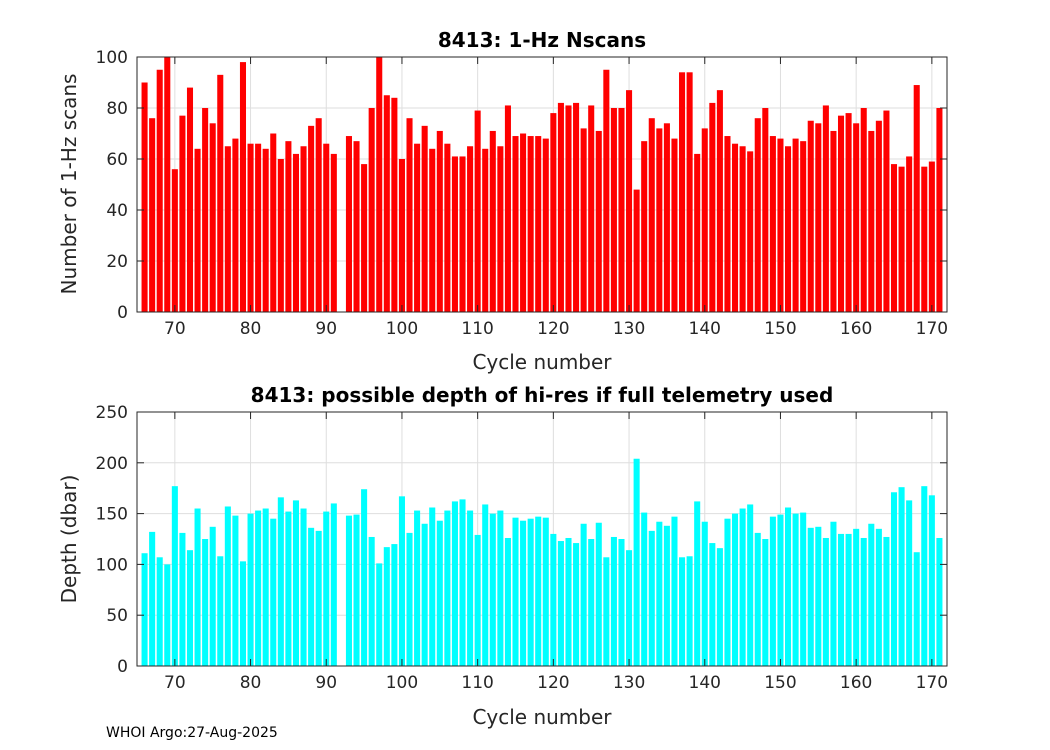 The height and width of the screenshot is (750, 1050). I want to click on depth-x-tick-label: 160, so click(856, 683).